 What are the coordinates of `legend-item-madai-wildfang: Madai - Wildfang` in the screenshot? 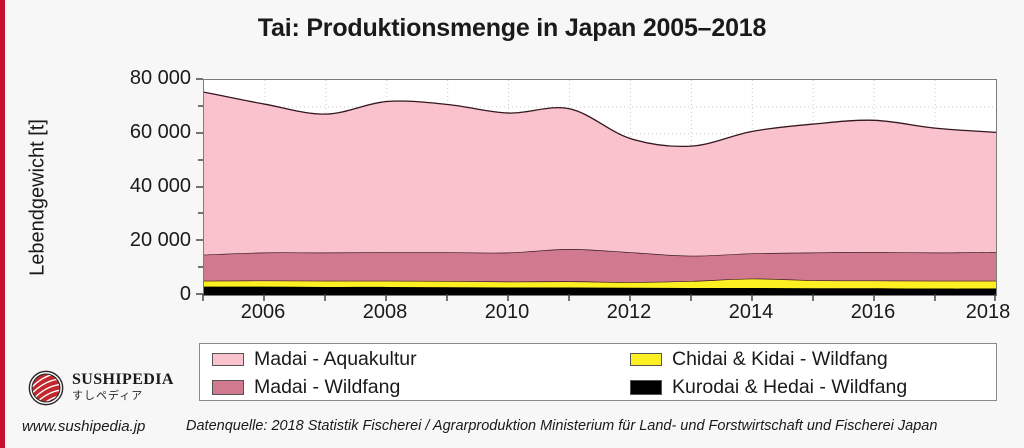 It's located at (421, 387).